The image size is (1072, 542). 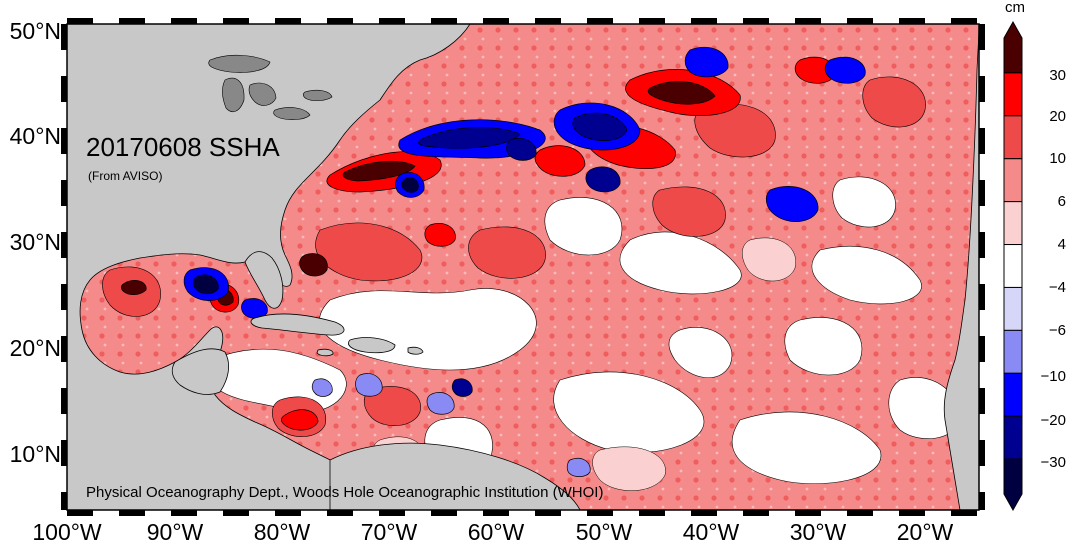 What do you see at coordinates (1062, 201) in the screenshot?
I see `colorbar-tick-label: 6` at bounding box center [1062, 201].